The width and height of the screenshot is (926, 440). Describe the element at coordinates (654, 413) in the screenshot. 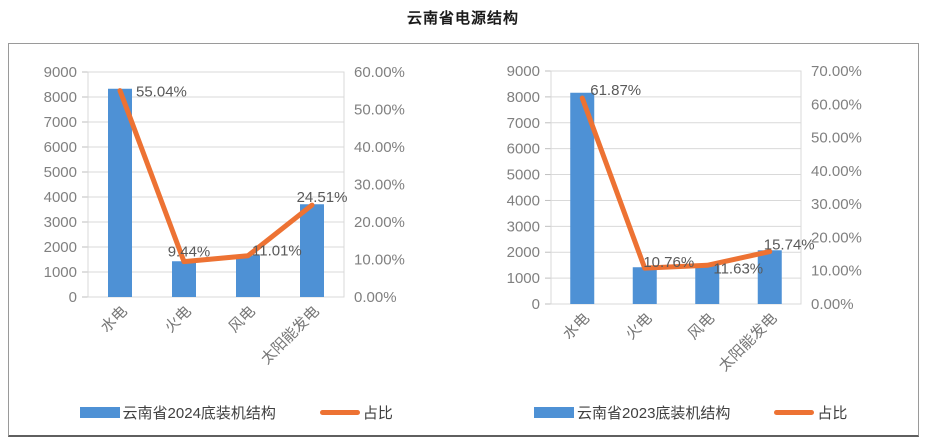

I see `legend-bar-label: 云南省2023底装机结构` at that location.